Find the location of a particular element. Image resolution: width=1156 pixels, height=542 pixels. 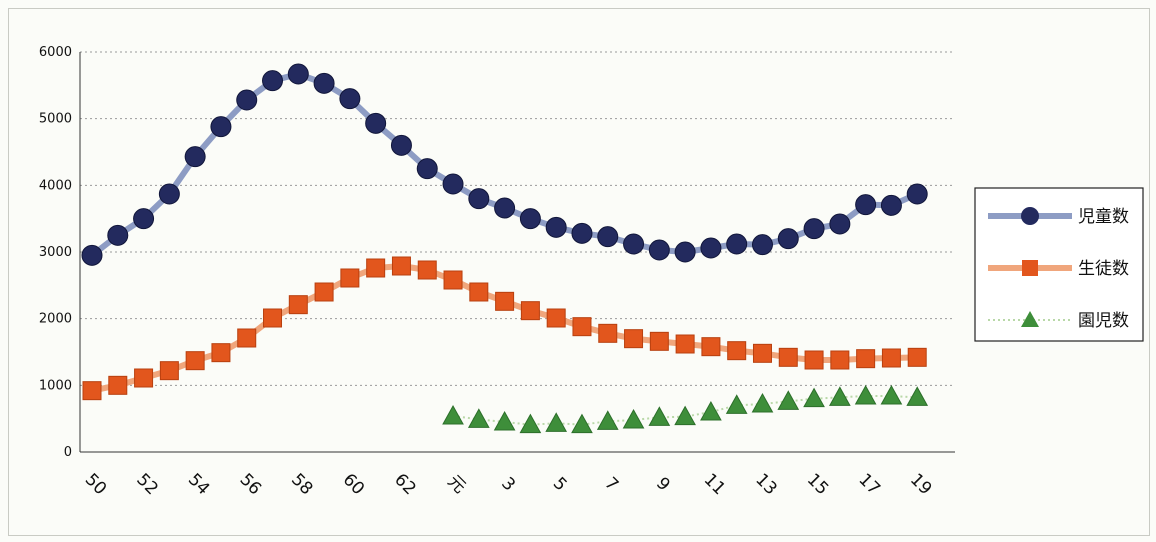

legend-item: 生徒数 is located at coordinates (1058, 269).